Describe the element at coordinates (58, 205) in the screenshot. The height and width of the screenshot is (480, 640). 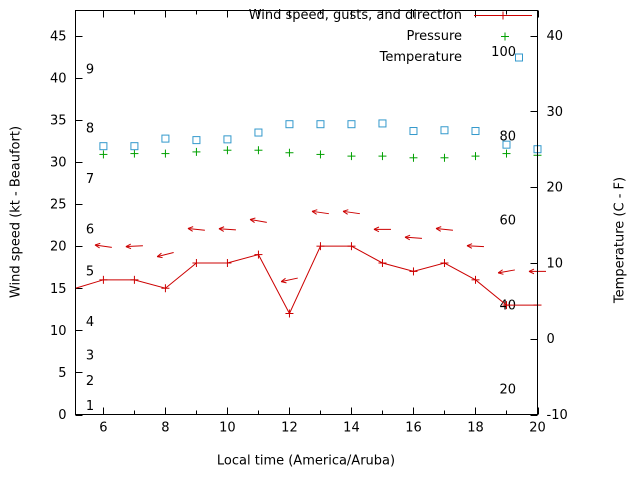
I see `svg-text: 25` at that location.